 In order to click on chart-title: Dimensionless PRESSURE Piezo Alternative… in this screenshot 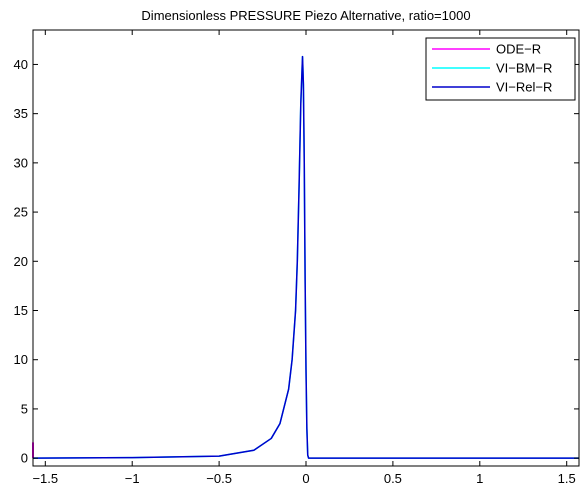, I will do `click(305, 15)`.